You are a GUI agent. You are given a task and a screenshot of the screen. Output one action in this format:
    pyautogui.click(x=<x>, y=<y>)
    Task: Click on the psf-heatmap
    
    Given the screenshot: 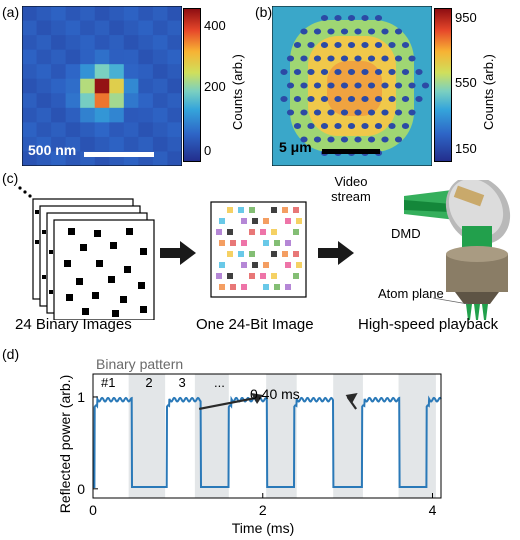 What is the action you would take?
    pyautogui.click(x=102, y=86)
    